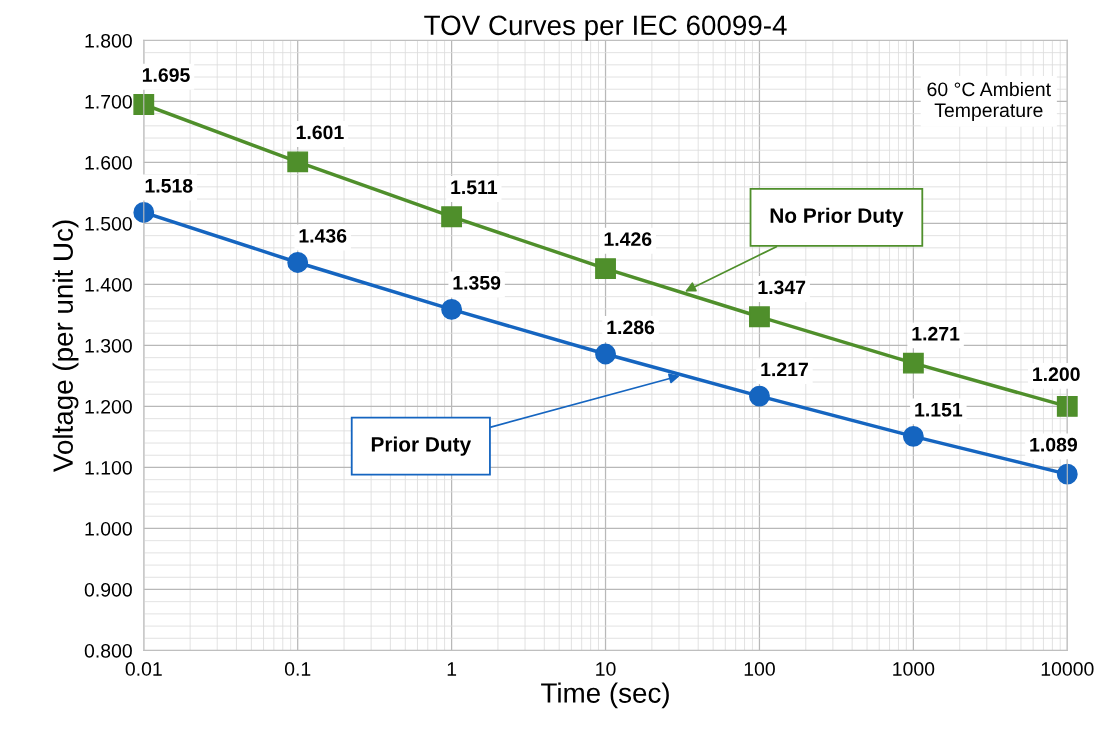 The height and width of the screenshot is (735, 1106). I want to click on x-tick-label: 10, so click(606, 669).